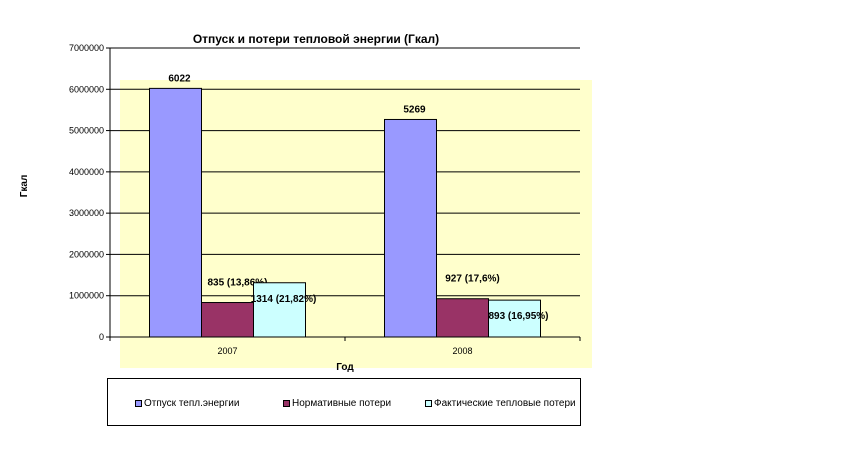 Image resolution: width=849 pixels, height=464 pixels. Describe the element at coordinates (192, 403) in the screenshot. I see `legend-label-series-1: Отпуск тепл.энергии` at that location.